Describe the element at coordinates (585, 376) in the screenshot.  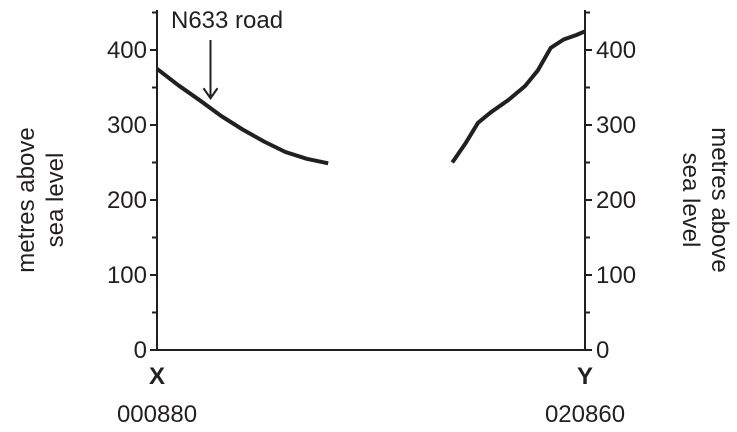
I see `x-end-label: Y` at that location.